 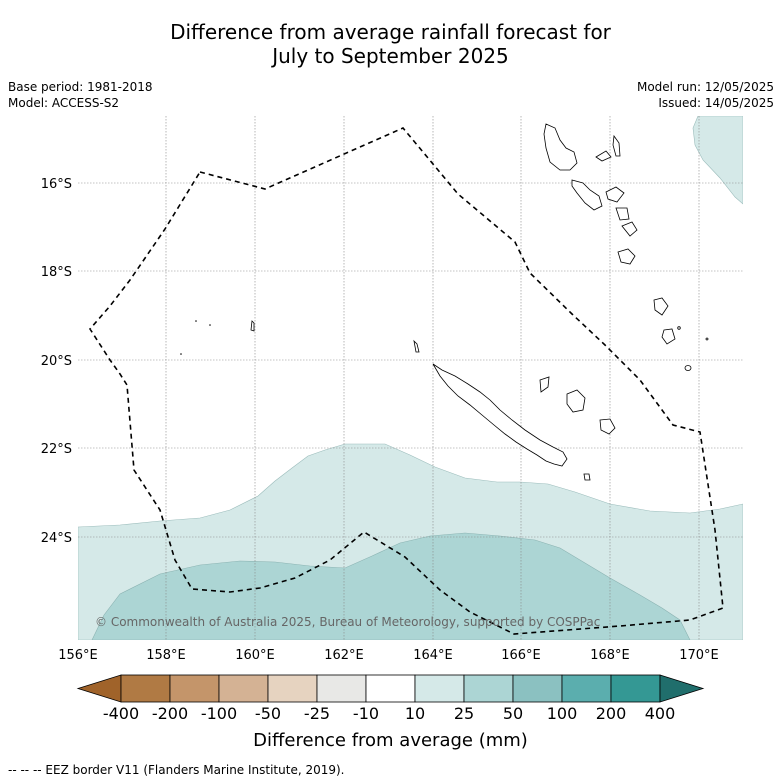 I want to click on matthew-island, so click(x=661, y=306).